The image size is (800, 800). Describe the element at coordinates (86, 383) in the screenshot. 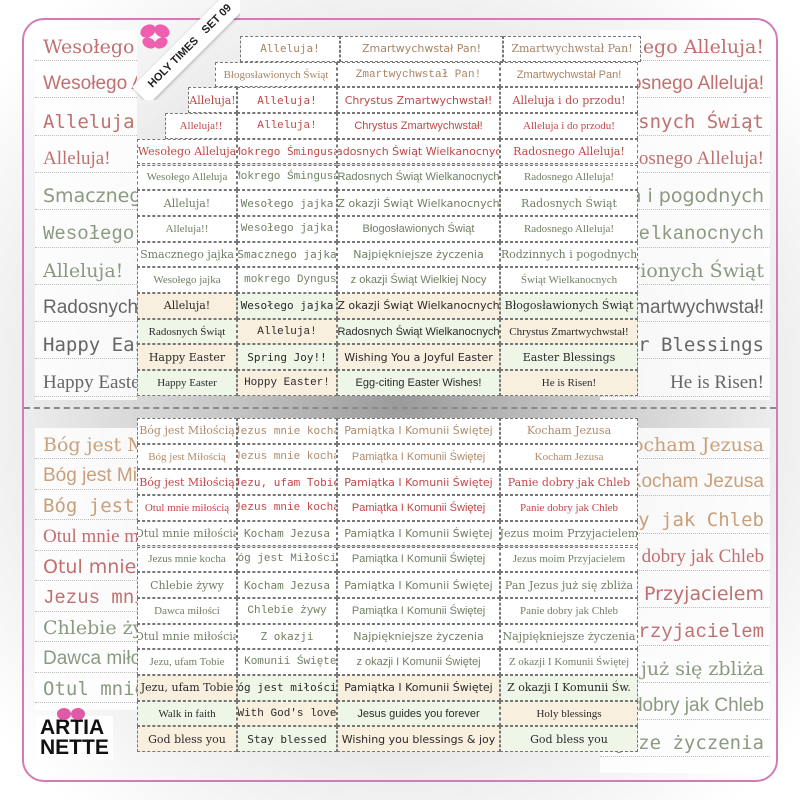

I see `background-sticker: Happy Easter` at that location.